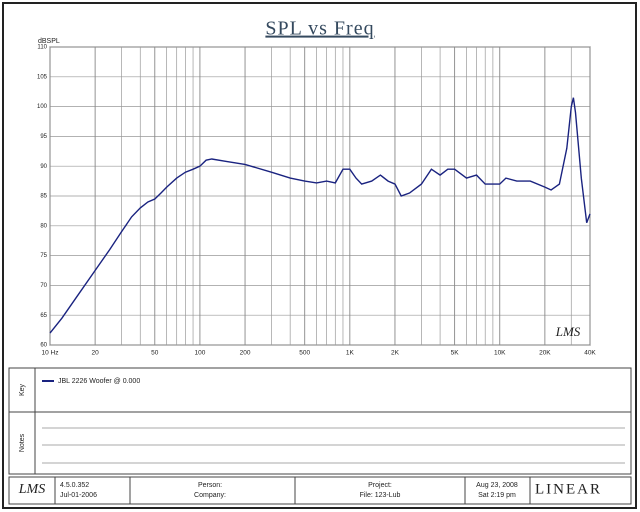  What do you see at coordinates (199, 353) in the screenshot?
I see `x-tick-label: 100` at bounding box center [199, 353].